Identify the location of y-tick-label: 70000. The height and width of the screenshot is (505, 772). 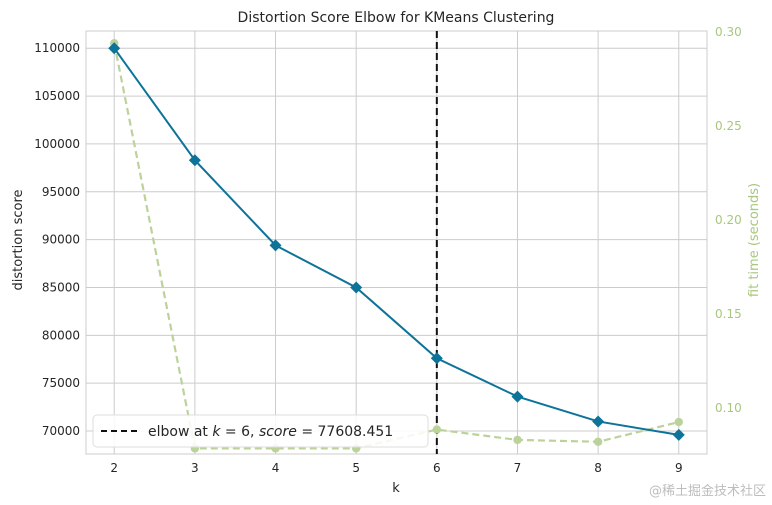
(61, 431).